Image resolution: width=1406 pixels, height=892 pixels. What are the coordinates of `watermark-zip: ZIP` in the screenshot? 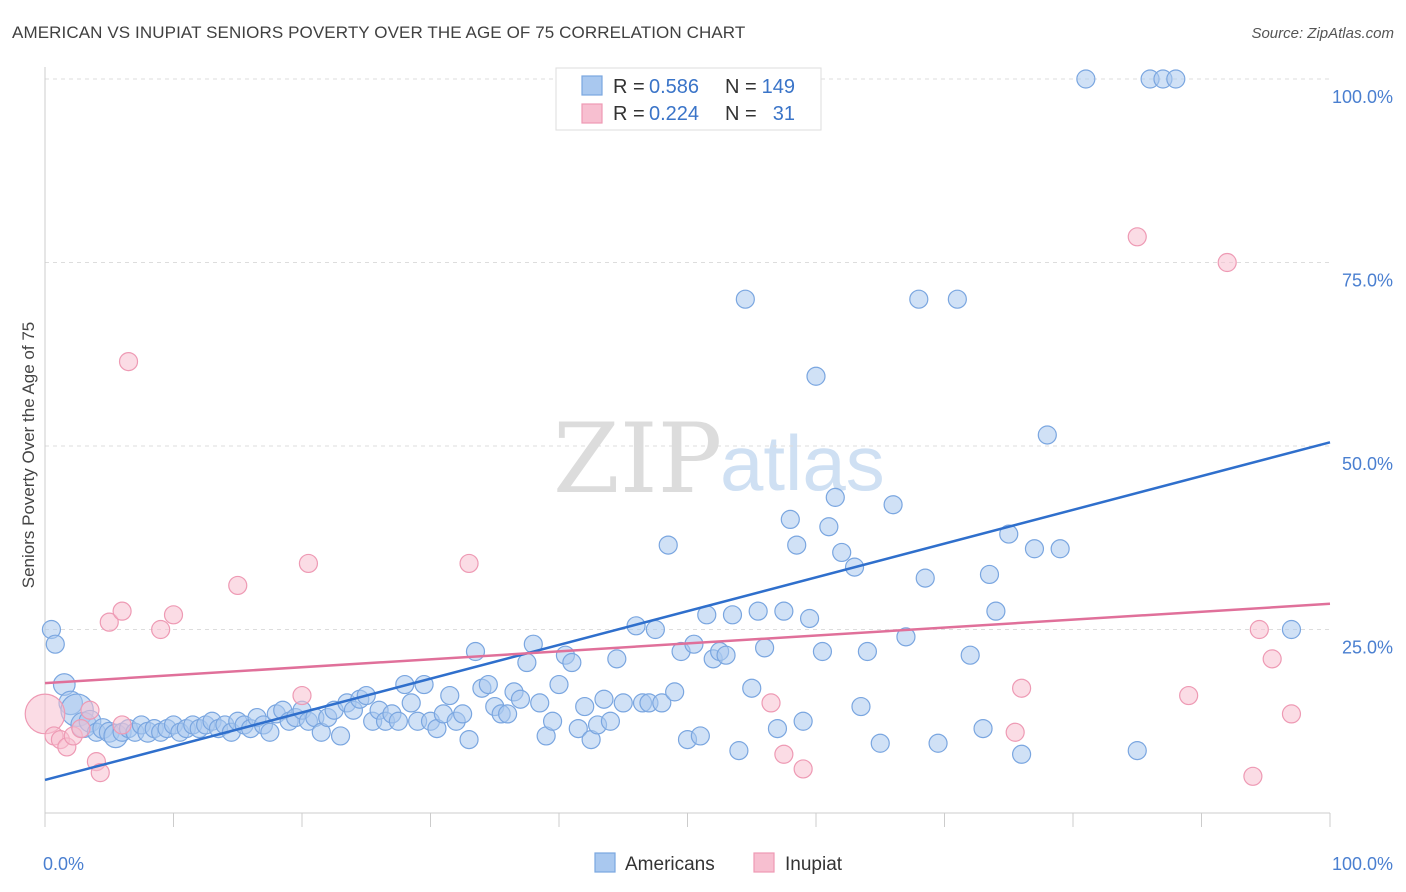 It's located at (637, 459).